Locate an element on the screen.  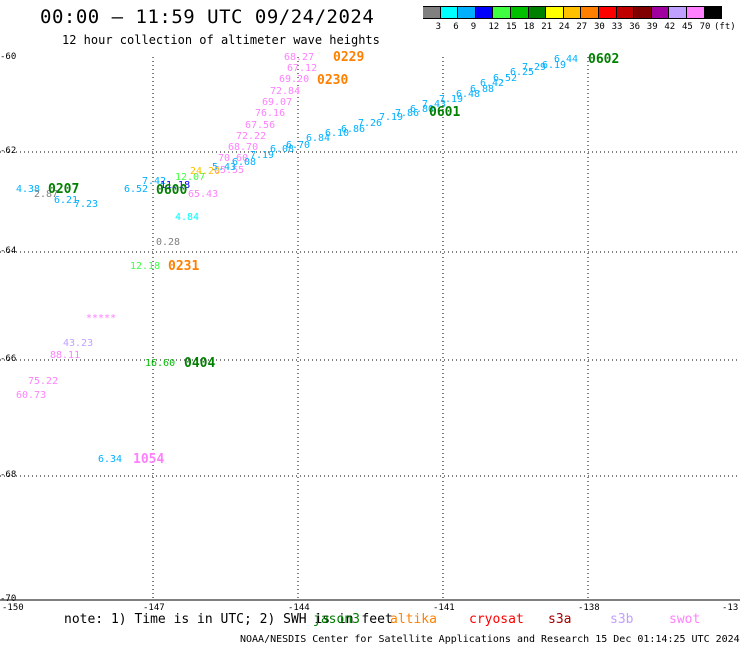
wave-height-label: 6.52 is located at coordinates (136, 189).